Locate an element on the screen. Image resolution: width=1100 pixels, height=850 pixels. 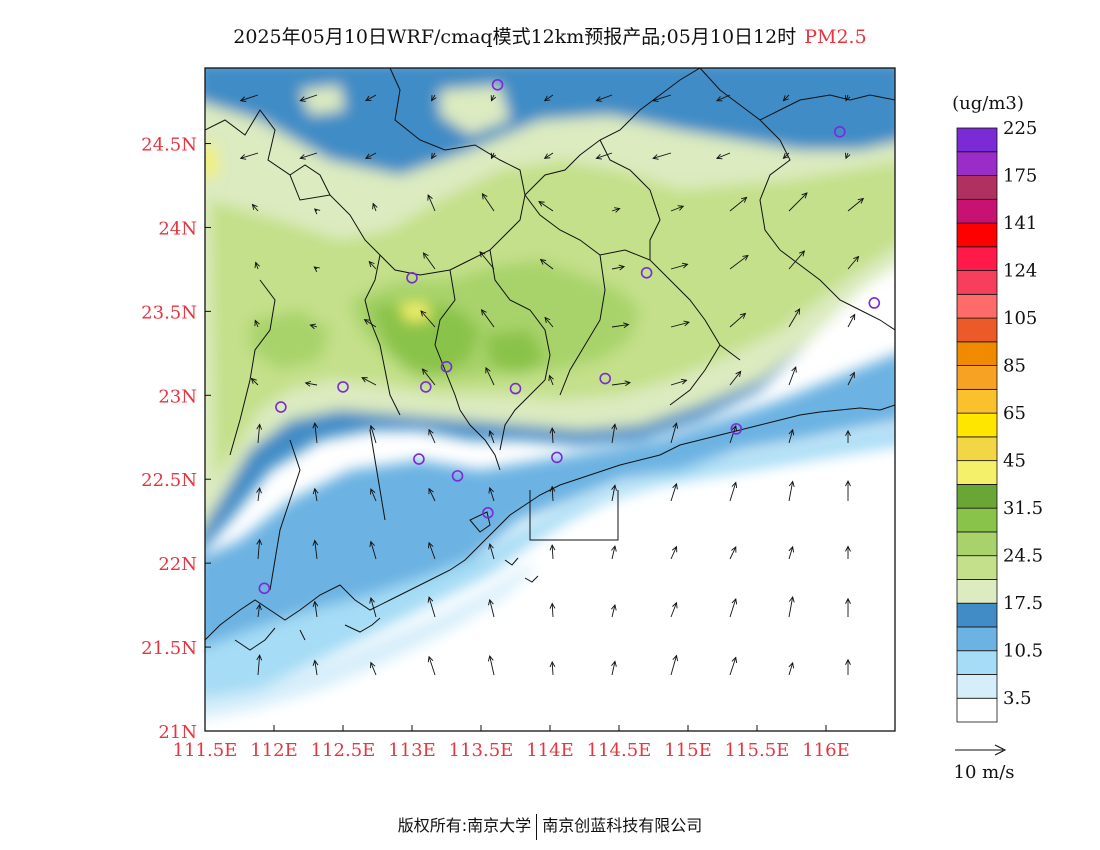
legend-label: 105 is located at coordinates (1020, 318).